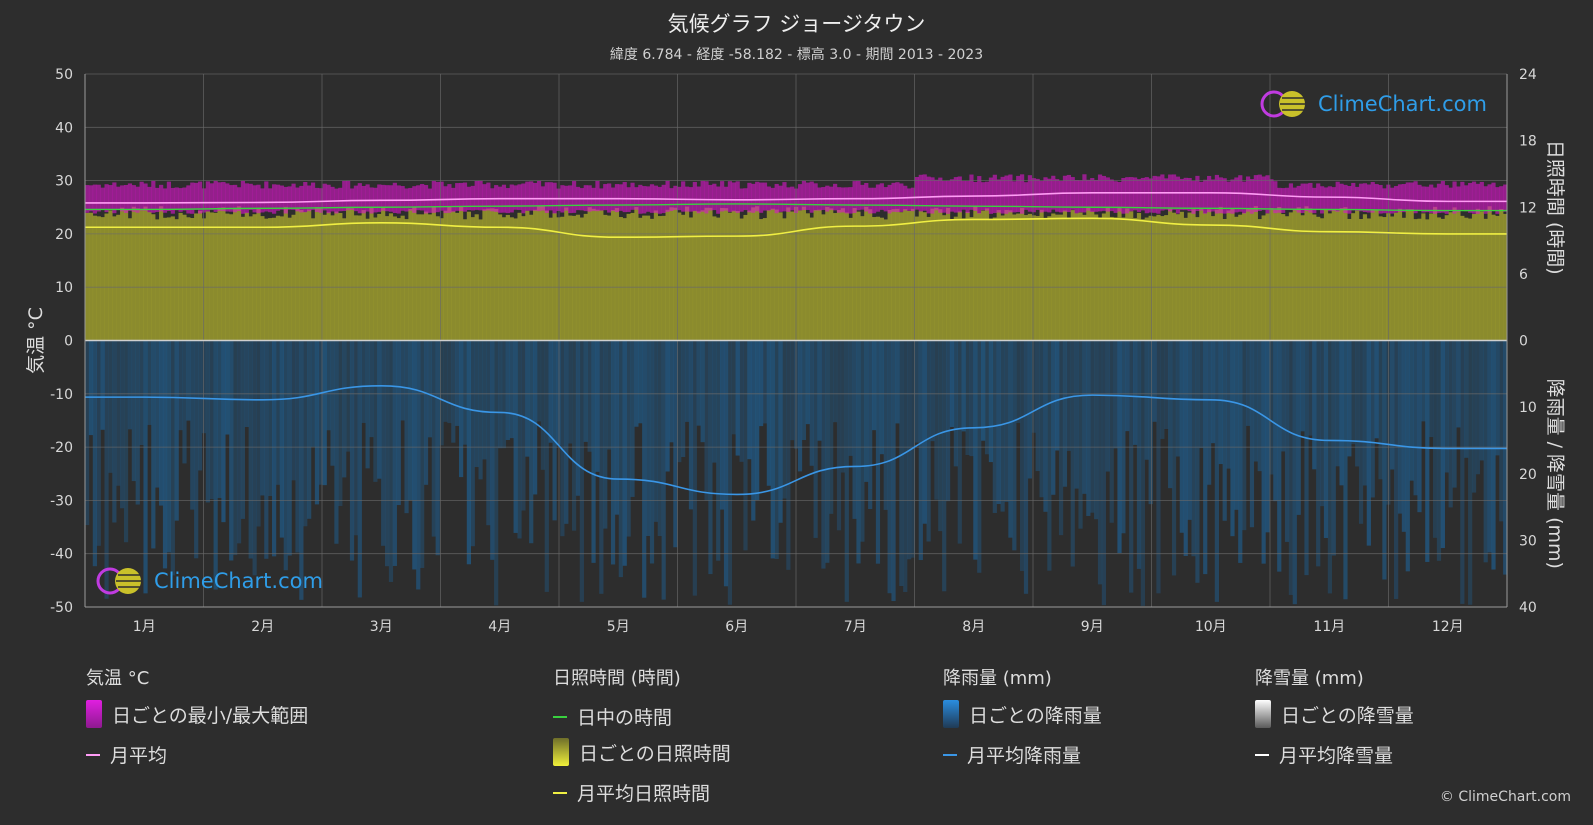  What do you see at coordinates (796, 228) in the screenshot?
I see `sunshine-mean-line` at bounding box center [796, 228].